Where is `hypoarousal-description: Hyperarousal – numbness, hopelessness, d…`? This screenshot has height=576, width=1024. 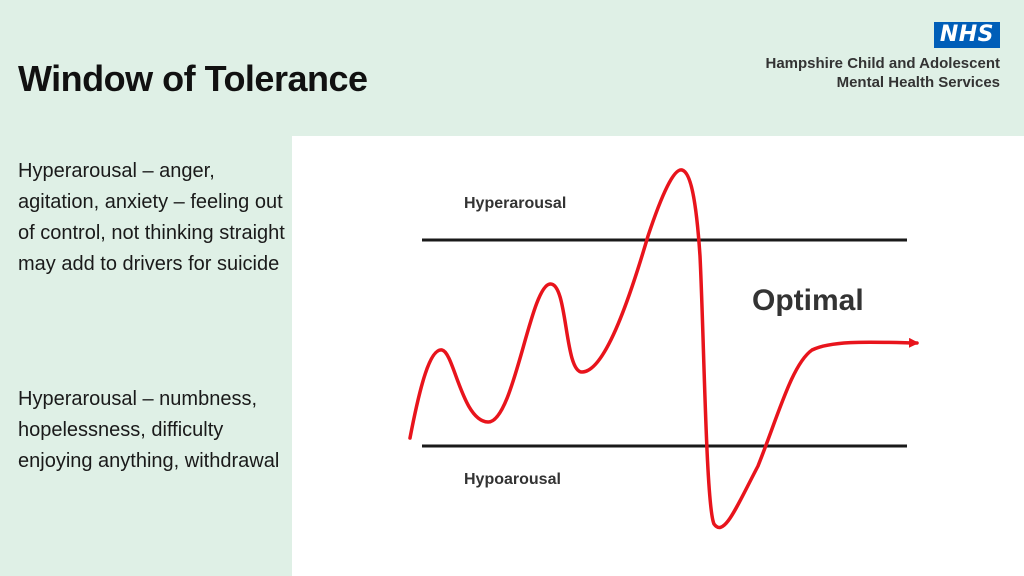
hypoarousal-description: Hyperarousal – numbness, hopelessness, d… is located at coordinates (149, 430).